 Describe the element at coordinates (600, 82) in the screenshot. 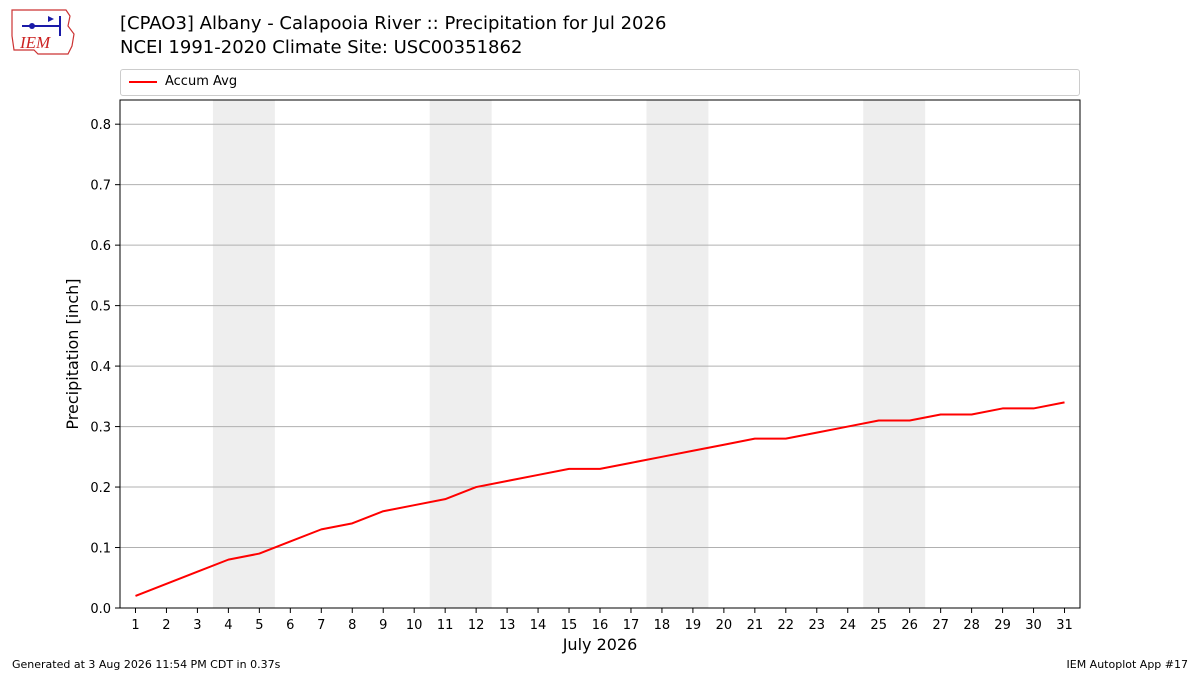

I see `legend: Accum Avg` at that location.